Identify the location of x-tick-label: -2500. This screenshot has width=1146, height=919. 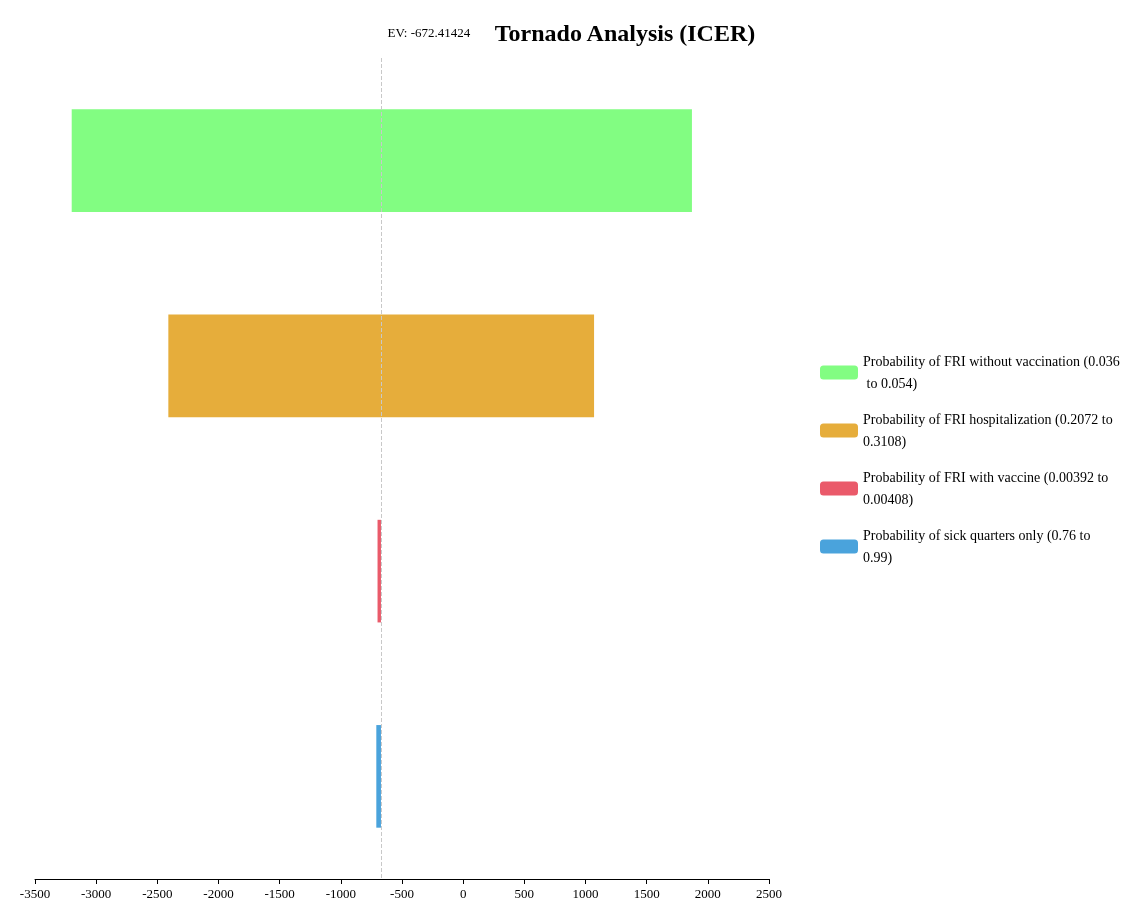
(157, 893).